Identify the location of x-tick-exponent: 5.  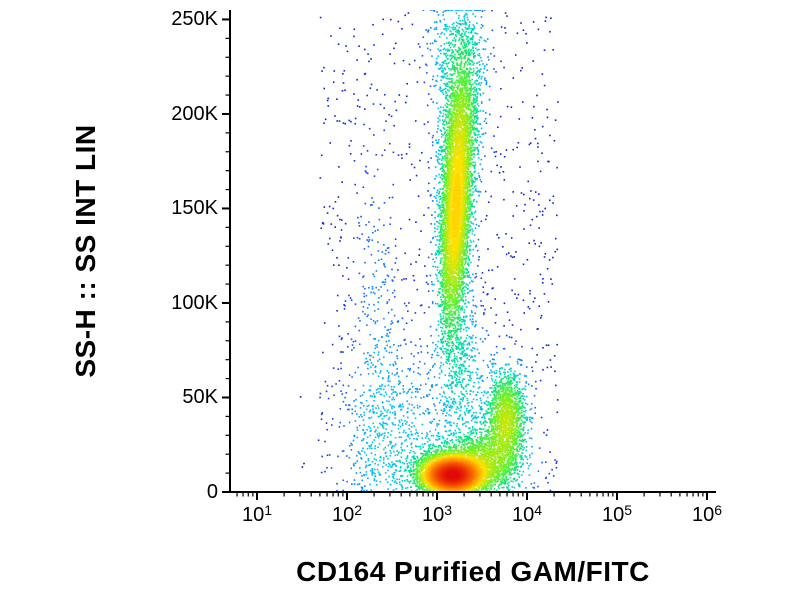
(628, 510).